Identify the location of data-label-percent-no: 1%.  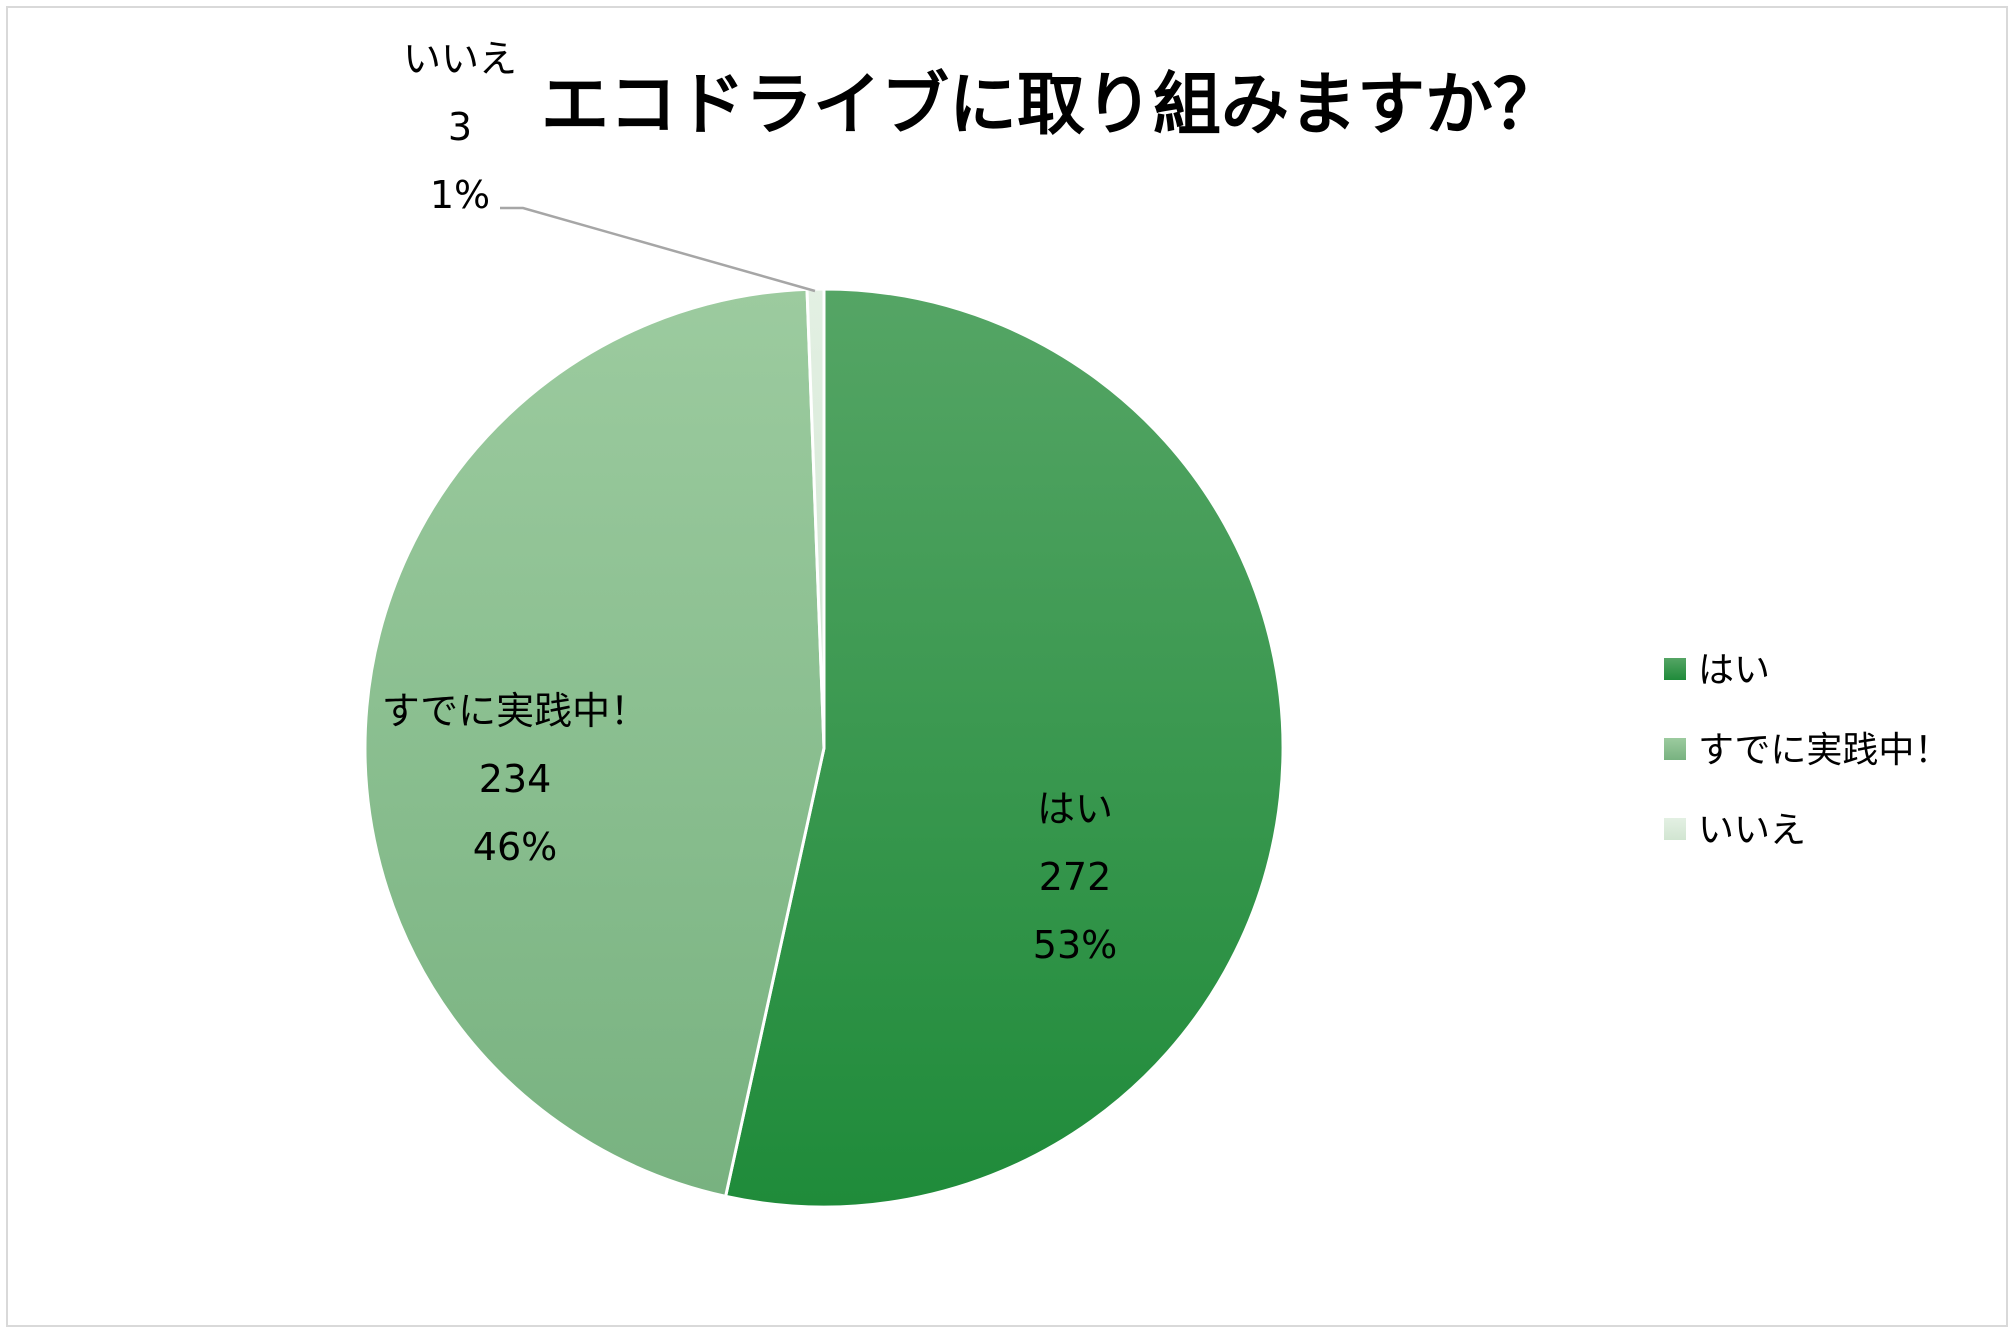
(460, 195).